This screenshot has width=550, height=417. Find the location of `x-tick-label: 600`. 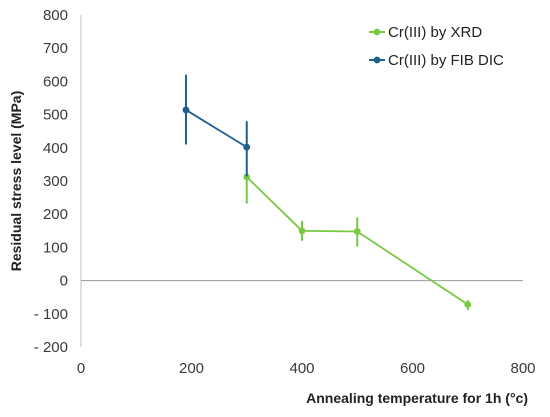

x-tick-label: 600 is located at coordinates (412, 368).